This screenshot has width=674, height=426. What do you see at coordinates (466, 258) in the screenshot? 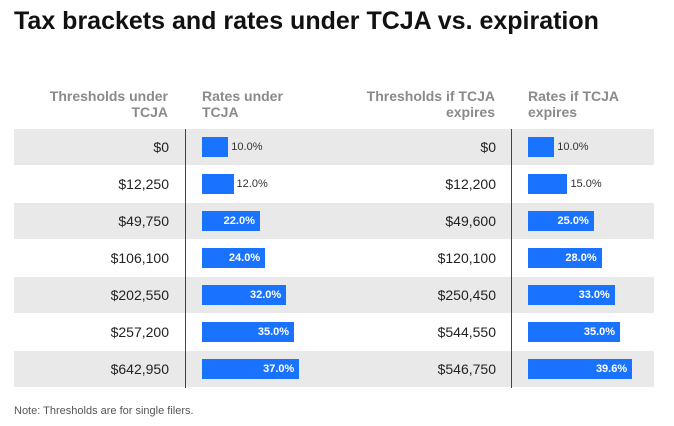
I see `threshold-expire: $120,100` at bounding box center [466, 258].